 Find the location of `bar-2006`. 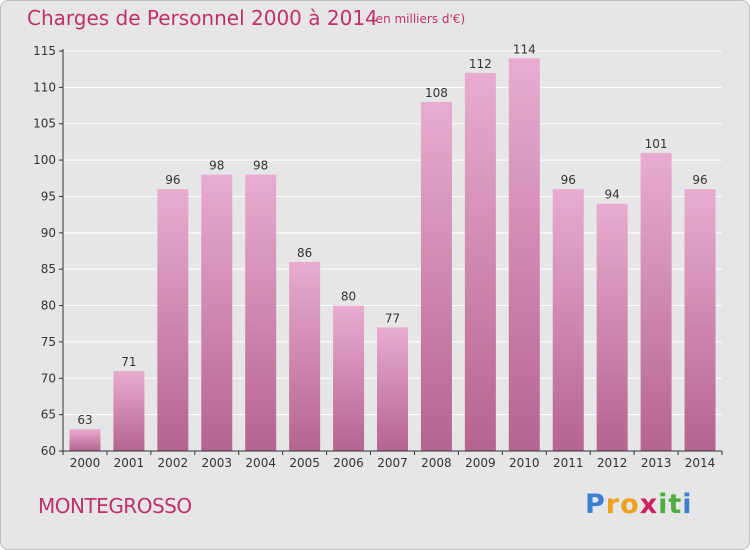

bar-2006 is located at coordinates (349, 378).